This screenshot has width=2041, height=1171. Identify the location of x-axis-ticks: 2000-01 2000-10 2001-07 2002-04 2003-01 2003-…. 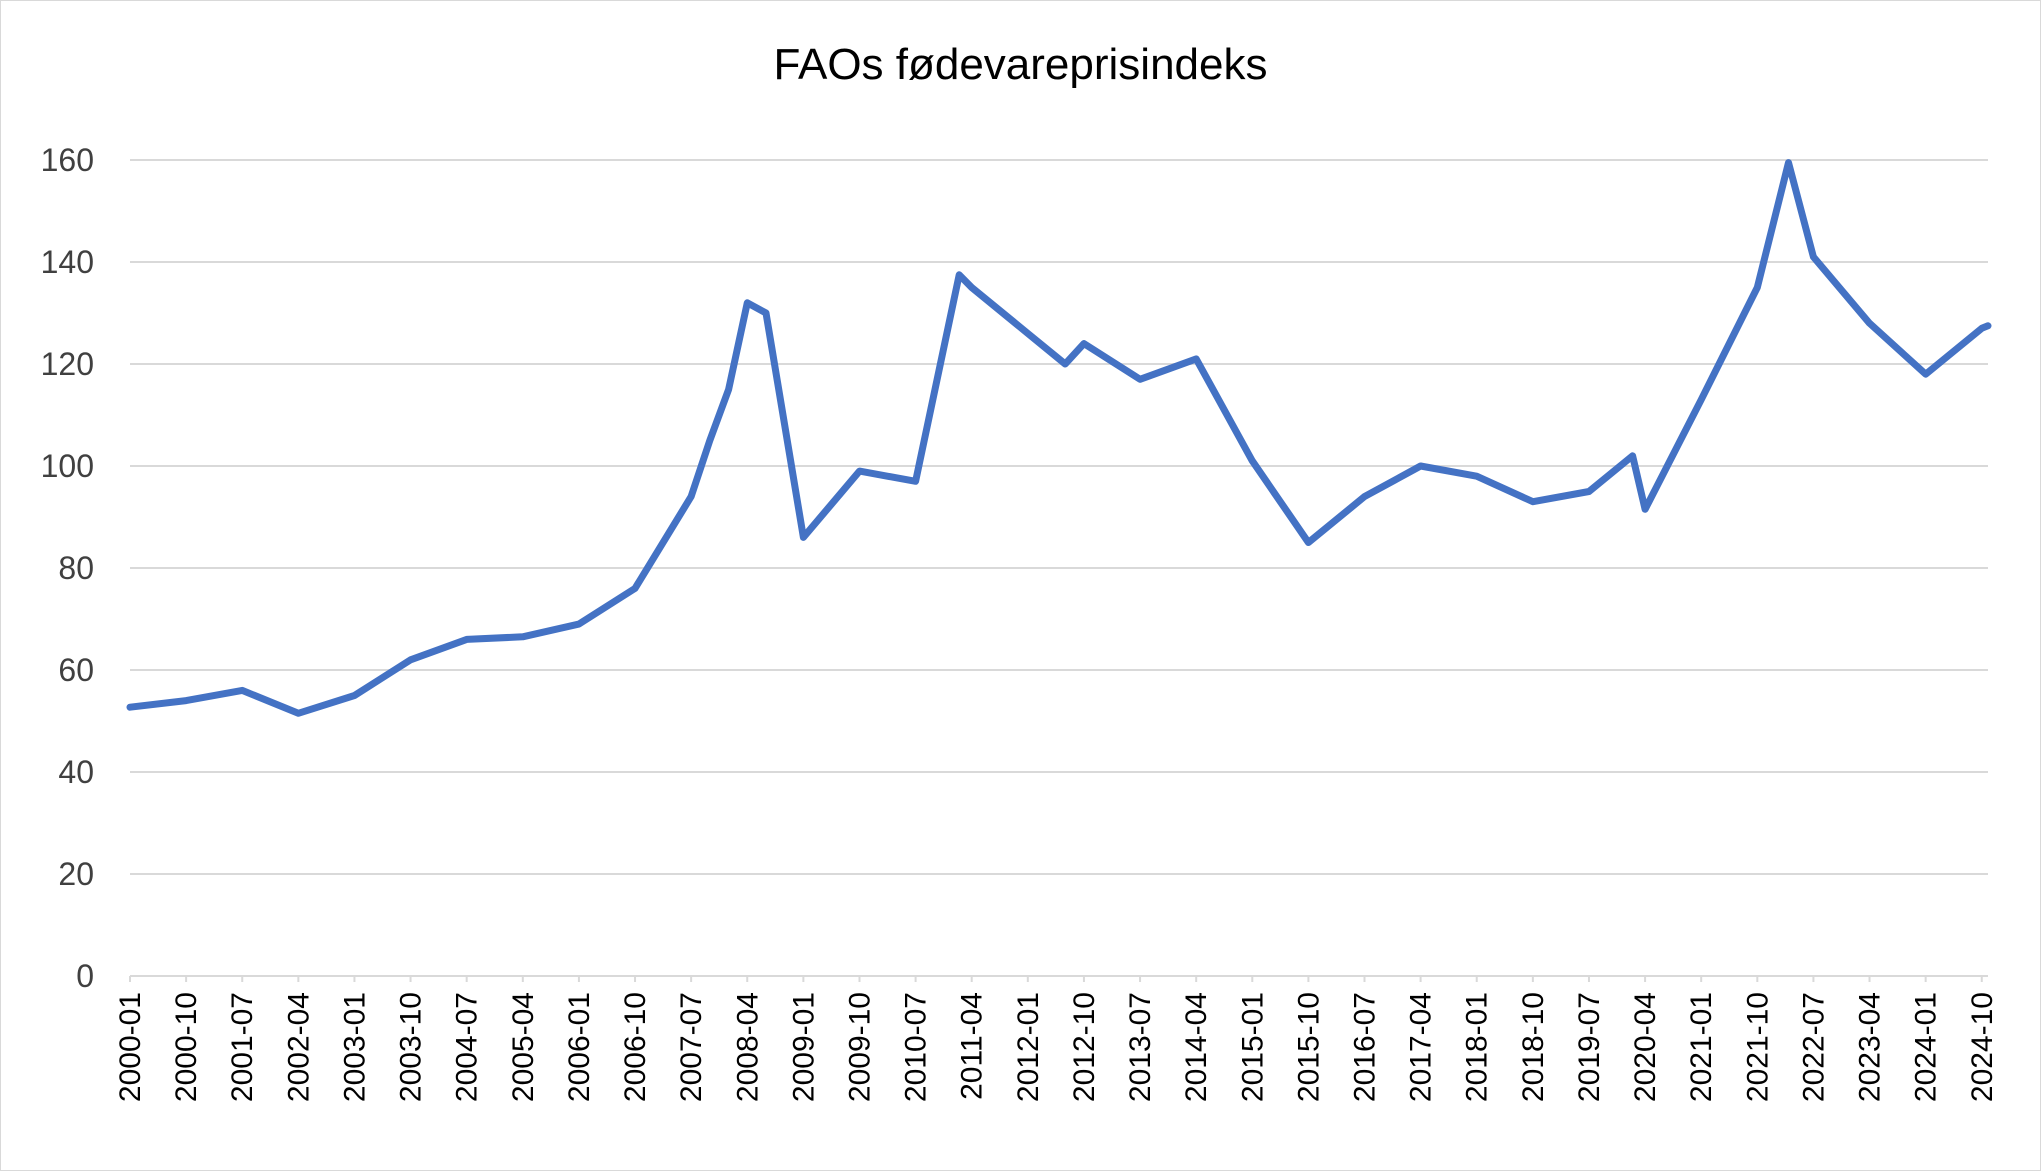
(1056, 1039).